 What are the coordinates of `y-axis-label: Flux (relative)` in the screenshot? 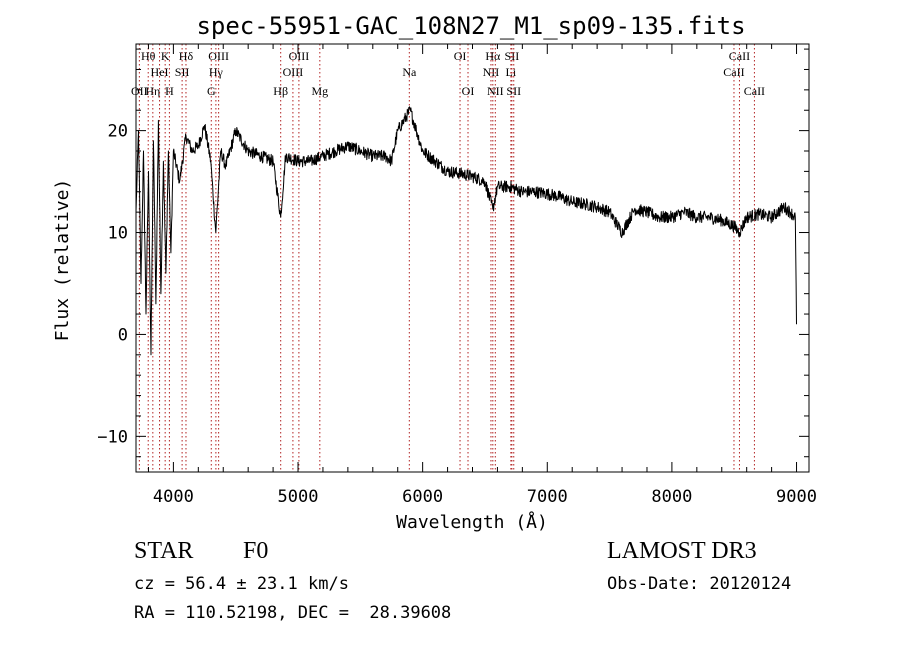 It's located at (62, 260).